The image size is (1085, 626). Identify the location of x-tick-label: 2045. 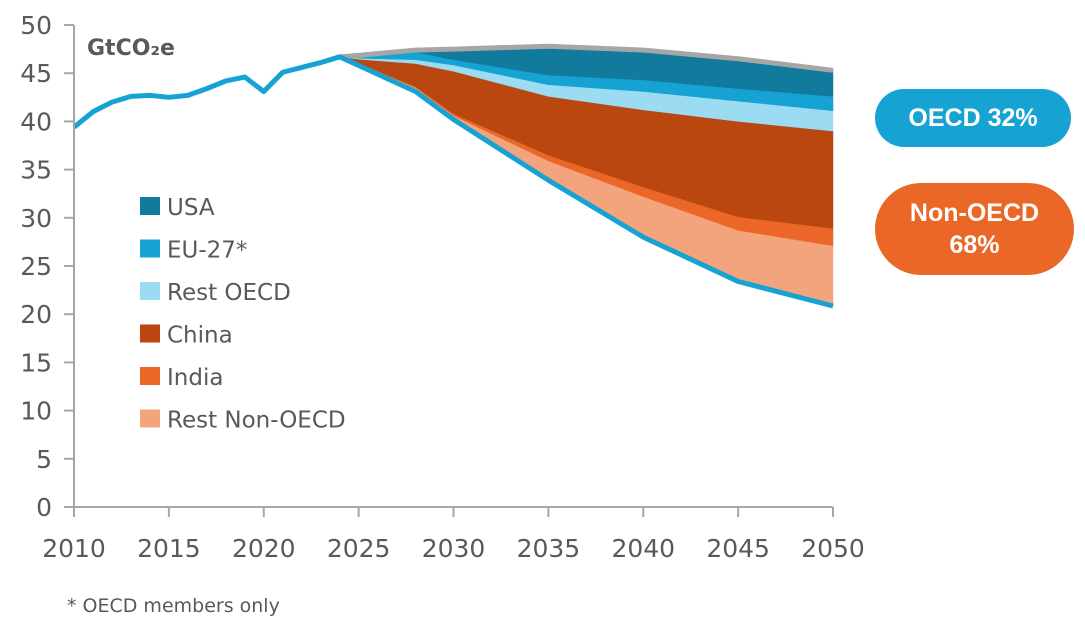
(738, 548).